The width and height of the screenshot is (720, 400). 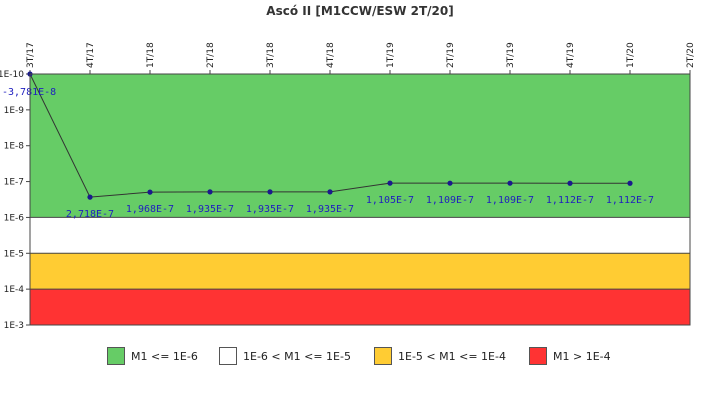 What do you see at coordinates (359, 11) in the screenshot?
I see `chart-title: Ascó II [M1CCW/ESW 2T/20]` at bounding box center [359, 11].